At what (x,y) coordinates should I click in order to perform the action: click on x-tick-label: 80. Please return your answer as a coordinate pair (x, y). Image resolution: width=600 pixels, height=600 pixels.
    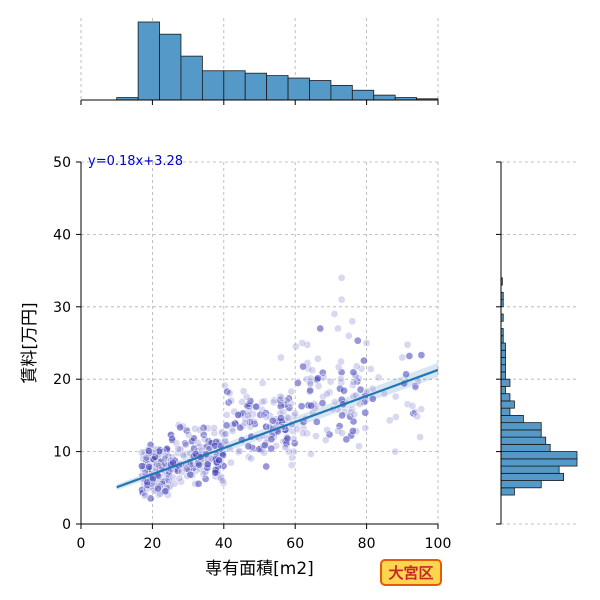
    Looking at the image, I should click on (367, 544).